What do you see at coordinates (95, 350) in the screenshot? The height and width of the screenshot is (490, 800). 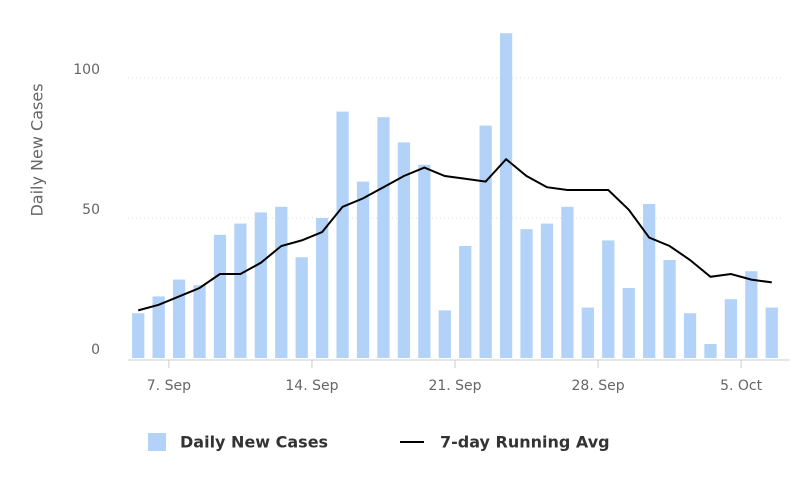 I see `y-tick-label: 0` at bounding box center [95, 350].